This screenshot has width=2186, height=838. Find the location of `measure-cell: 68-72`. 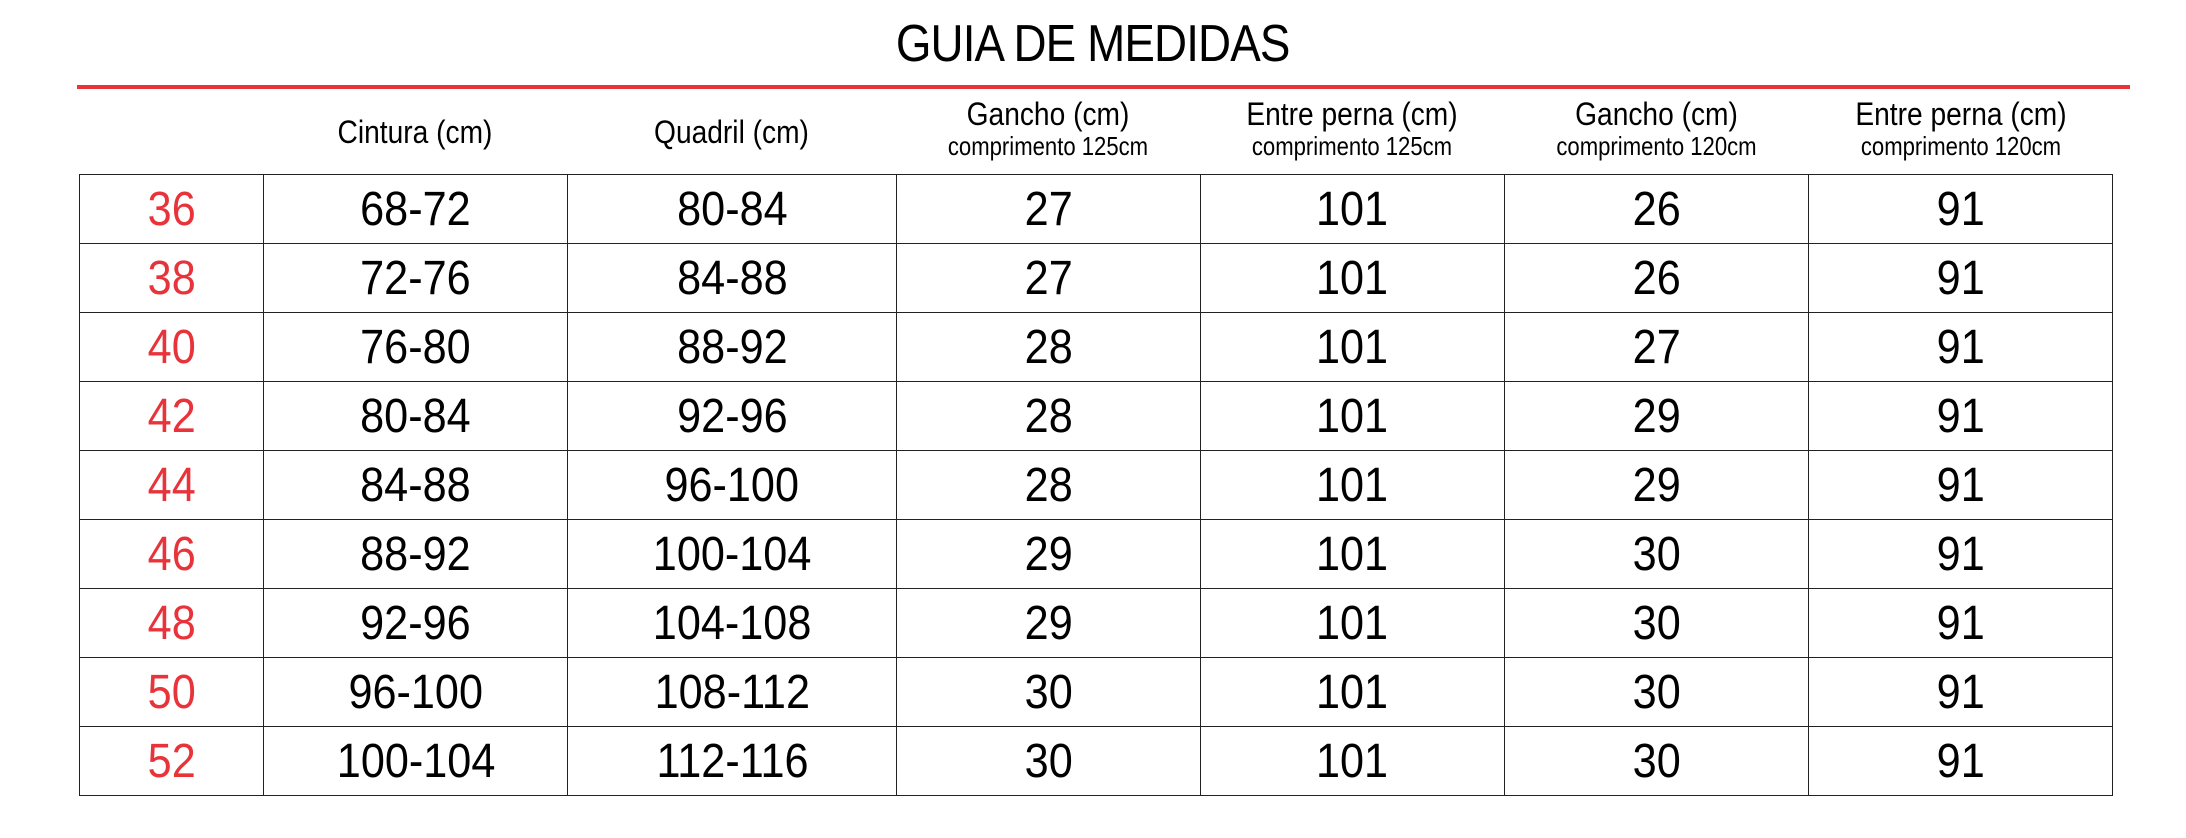

measure-cell: 68-72 is located at coordinates (416, 209).